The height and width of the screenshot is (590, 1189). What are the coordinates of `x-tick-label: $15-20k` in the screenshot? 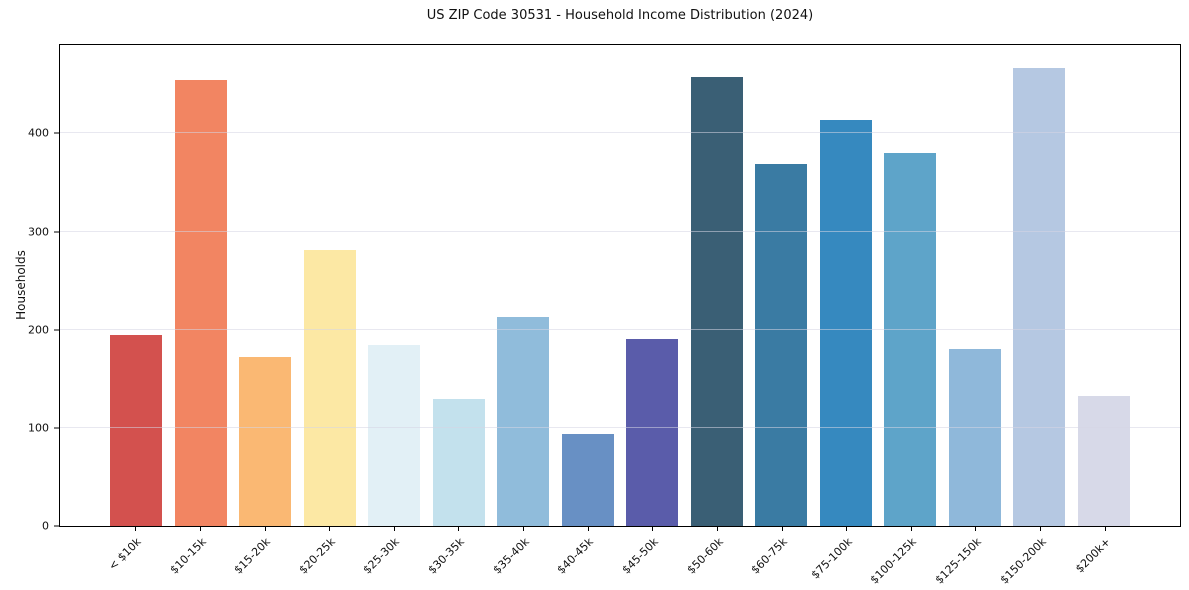 It's located at (252, 556).